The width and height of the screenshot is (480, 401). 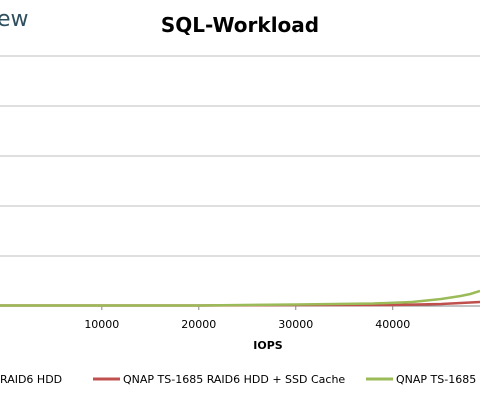 I want to click on x-tick-label-2: 30000, so click(x=295, y=324).